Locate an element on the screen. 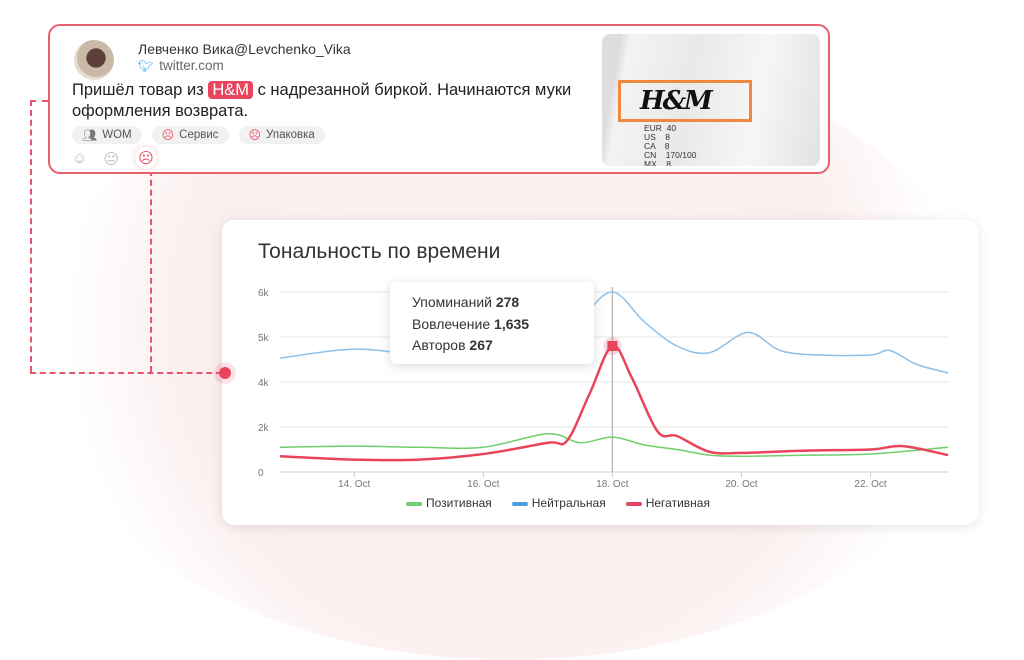 The width and height of the screenshot is (1024, 660). legend-positive: Позитивная is located at coordinates (449, 503).